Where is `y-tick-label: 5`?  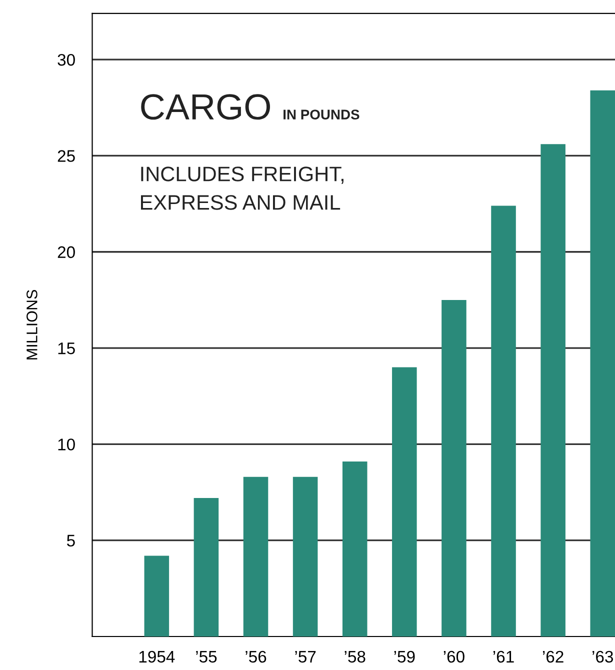 y-tick-label: 5 is located at coordinates (70, 540).